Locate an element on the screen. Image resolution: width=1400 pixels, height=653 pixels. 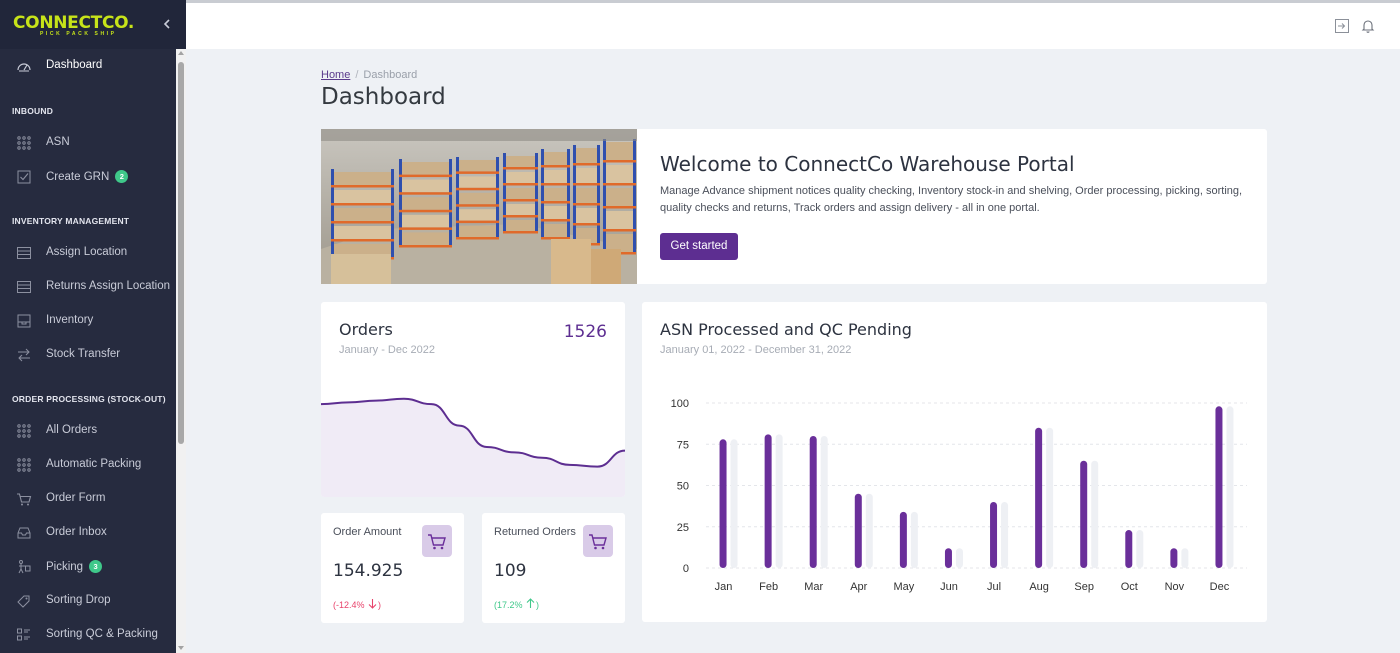
bar-secondary-jul is located at coordinates (1005, 535).